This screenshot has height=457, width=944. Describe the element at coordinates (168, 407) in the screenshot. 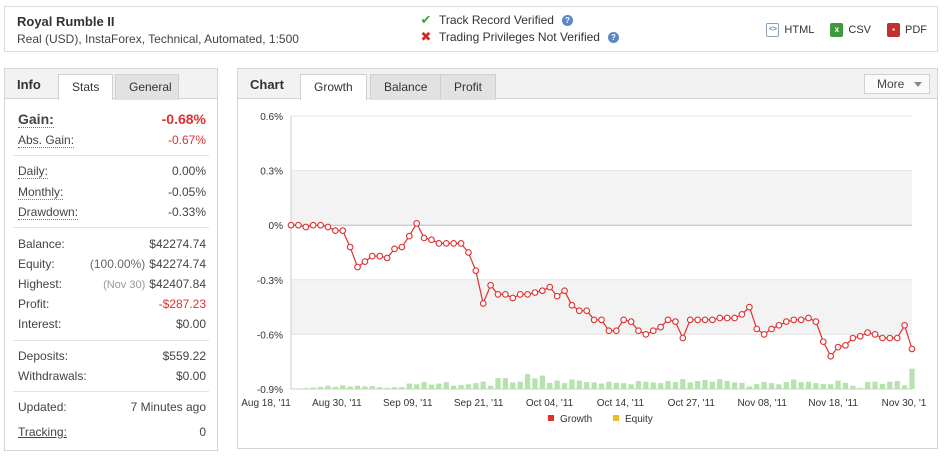

I see `updated-value: 7 Minutes ago` at that location.